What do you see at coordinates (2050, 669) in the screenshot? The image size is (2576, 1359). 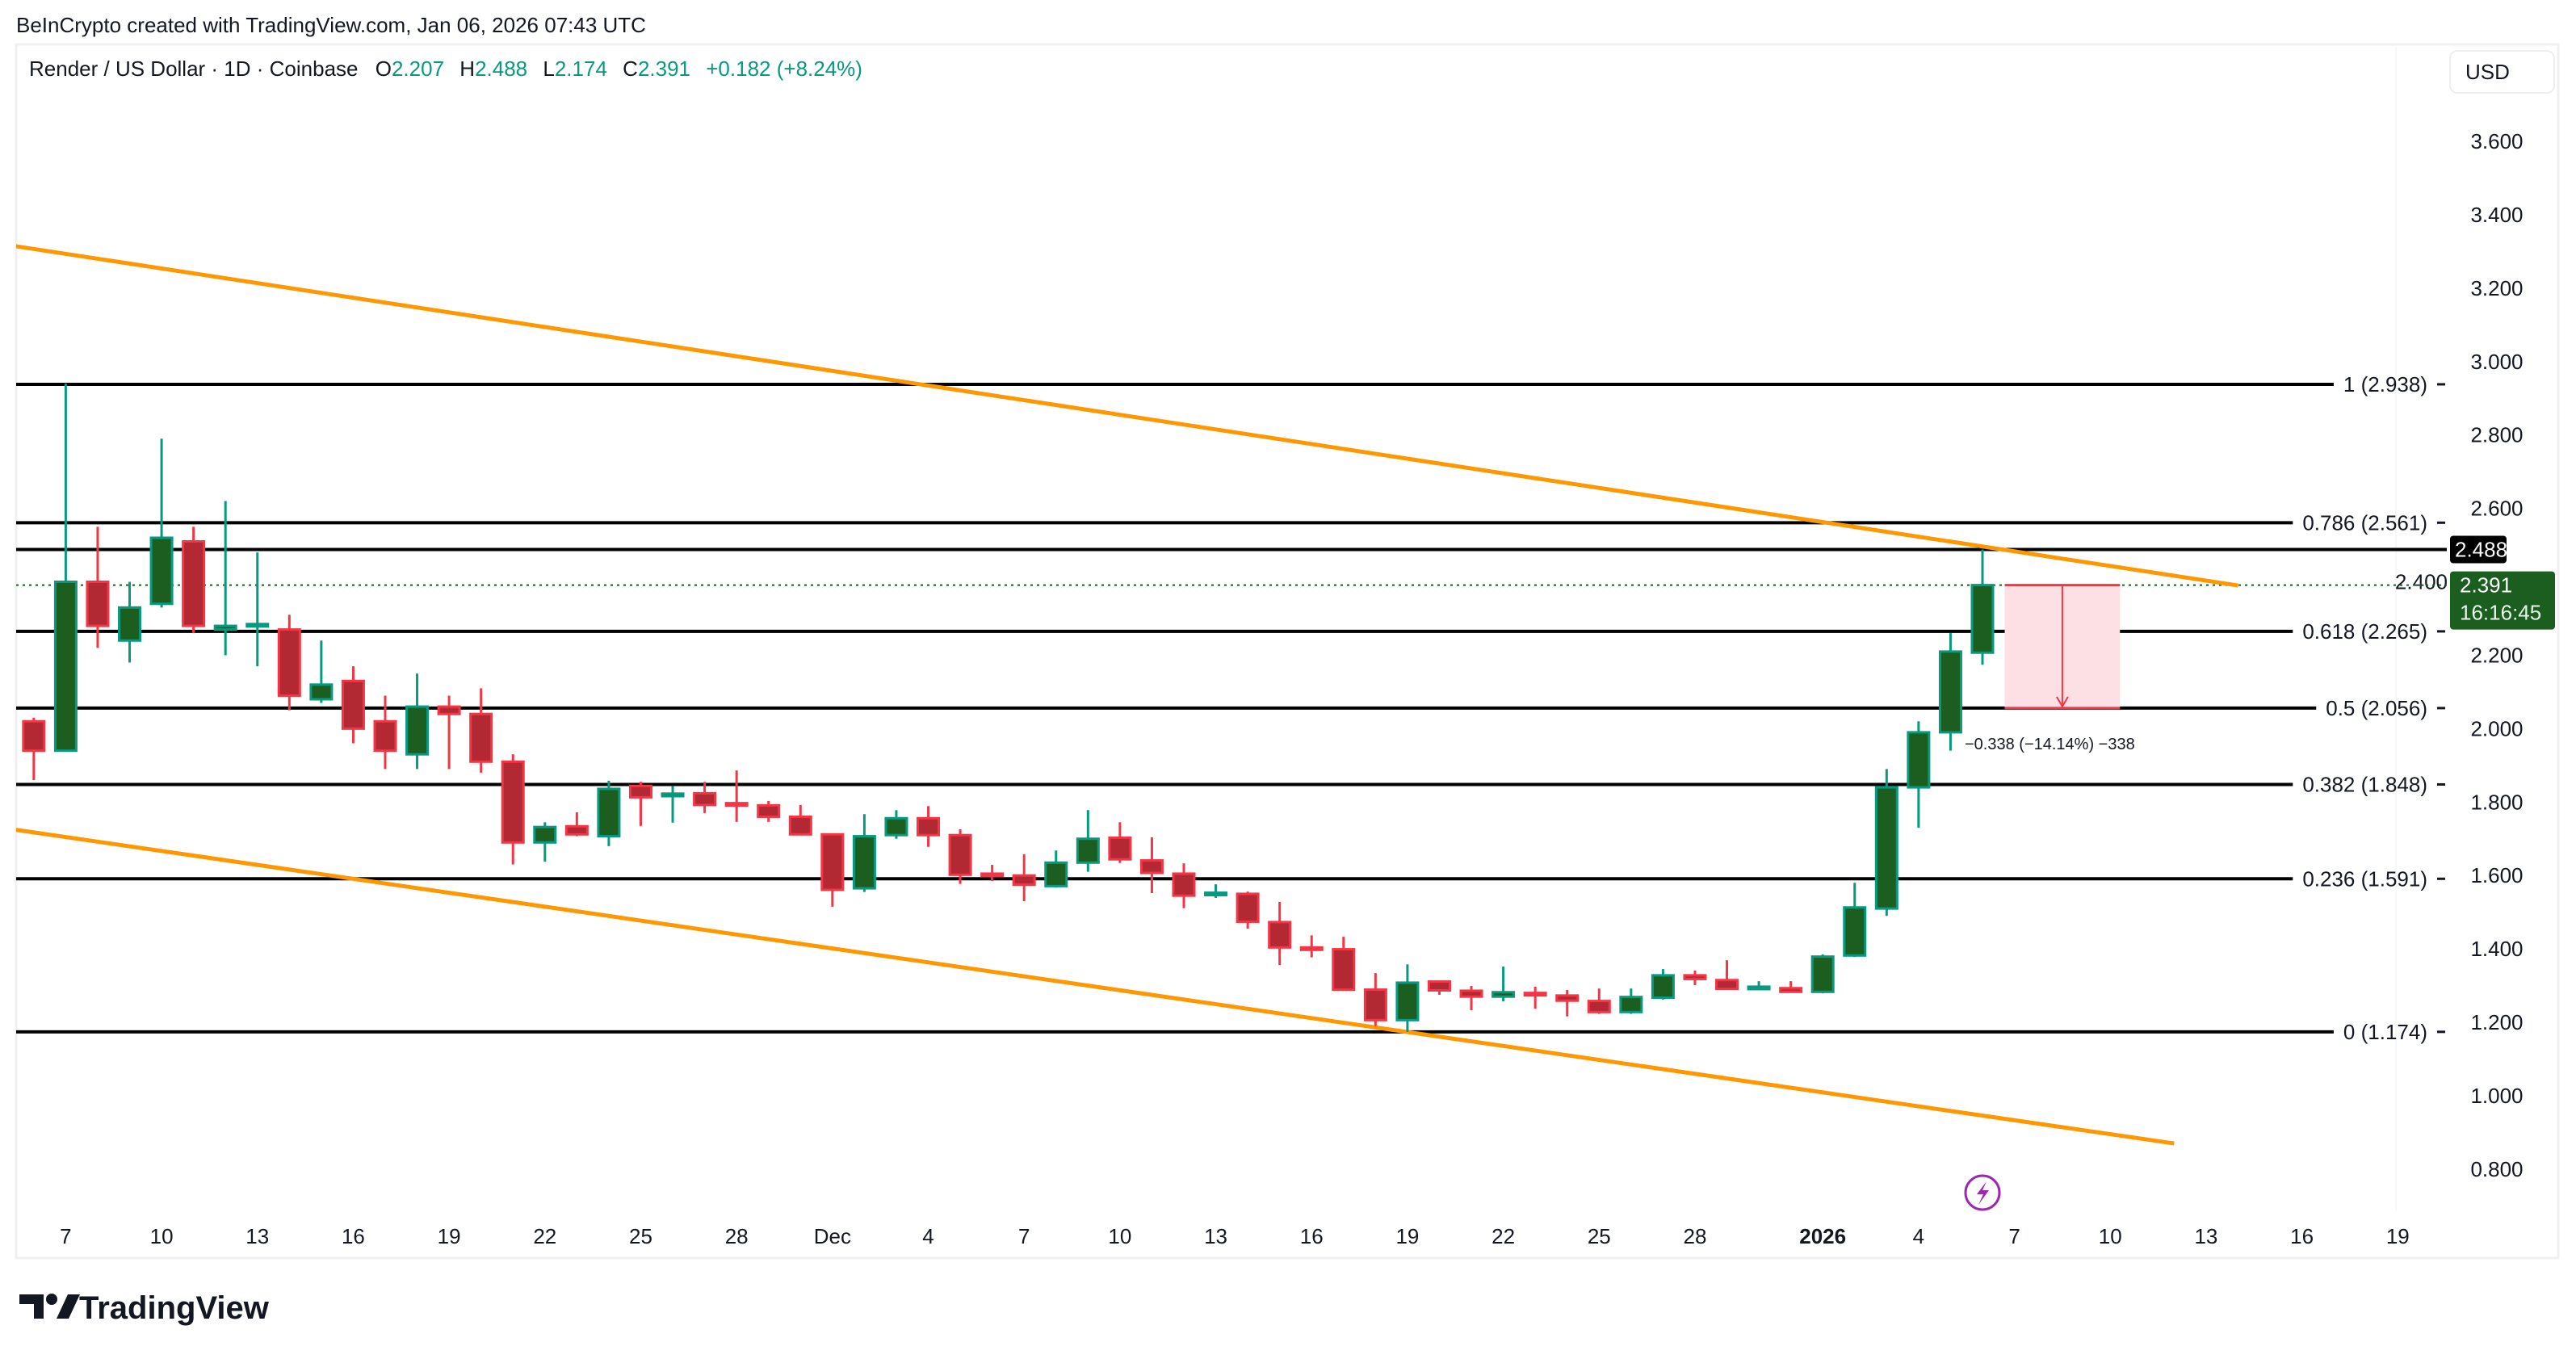 I see `measure-tool: −0.338 (−14.14%) −338` at bounding box center [2050, 669].